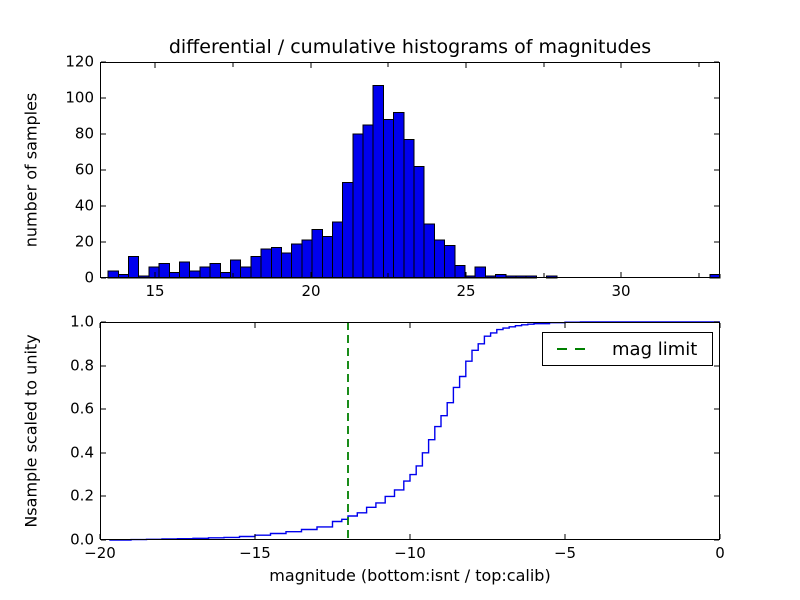  Describe the element at coordinates (574, 349) in the screenshot. I see `legend-line-sample` at that location.